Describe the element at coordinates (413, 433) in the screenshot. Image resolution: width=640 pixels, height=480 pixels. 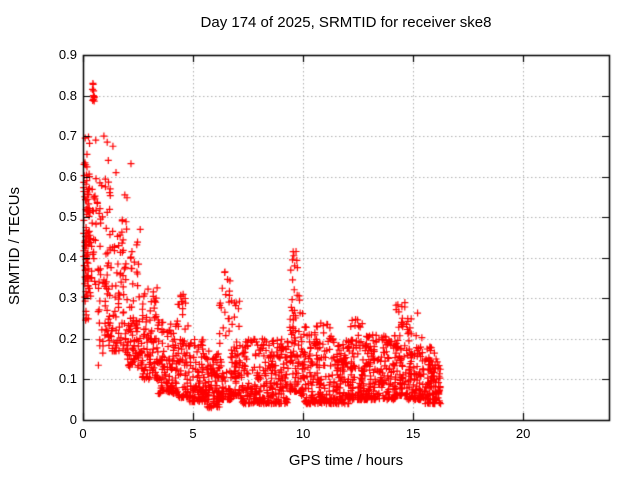
I see `x-tick-label: 15` at that location.